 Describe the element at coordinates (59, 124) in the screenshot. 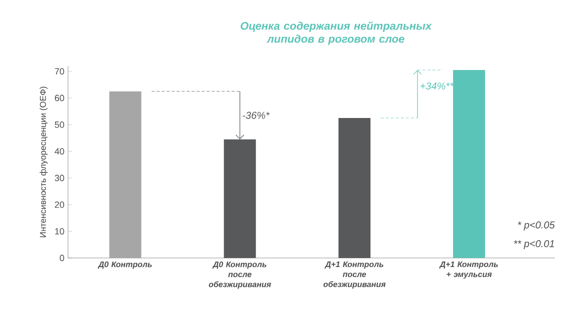

I see `y-tick-label: 50` at that location.